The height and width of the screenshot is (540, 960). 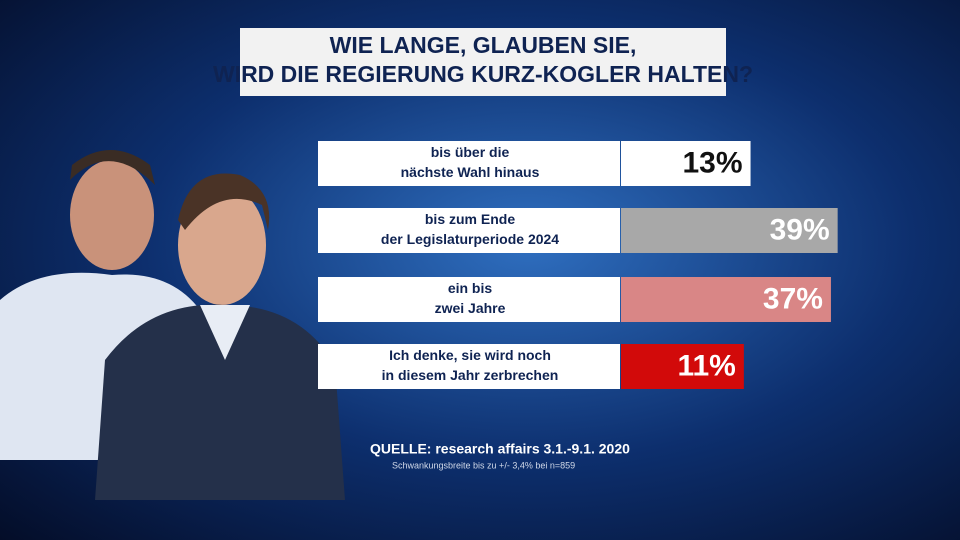 I want to click on category-label: nächste Wahl hinaus, so click(x=470, y=172).